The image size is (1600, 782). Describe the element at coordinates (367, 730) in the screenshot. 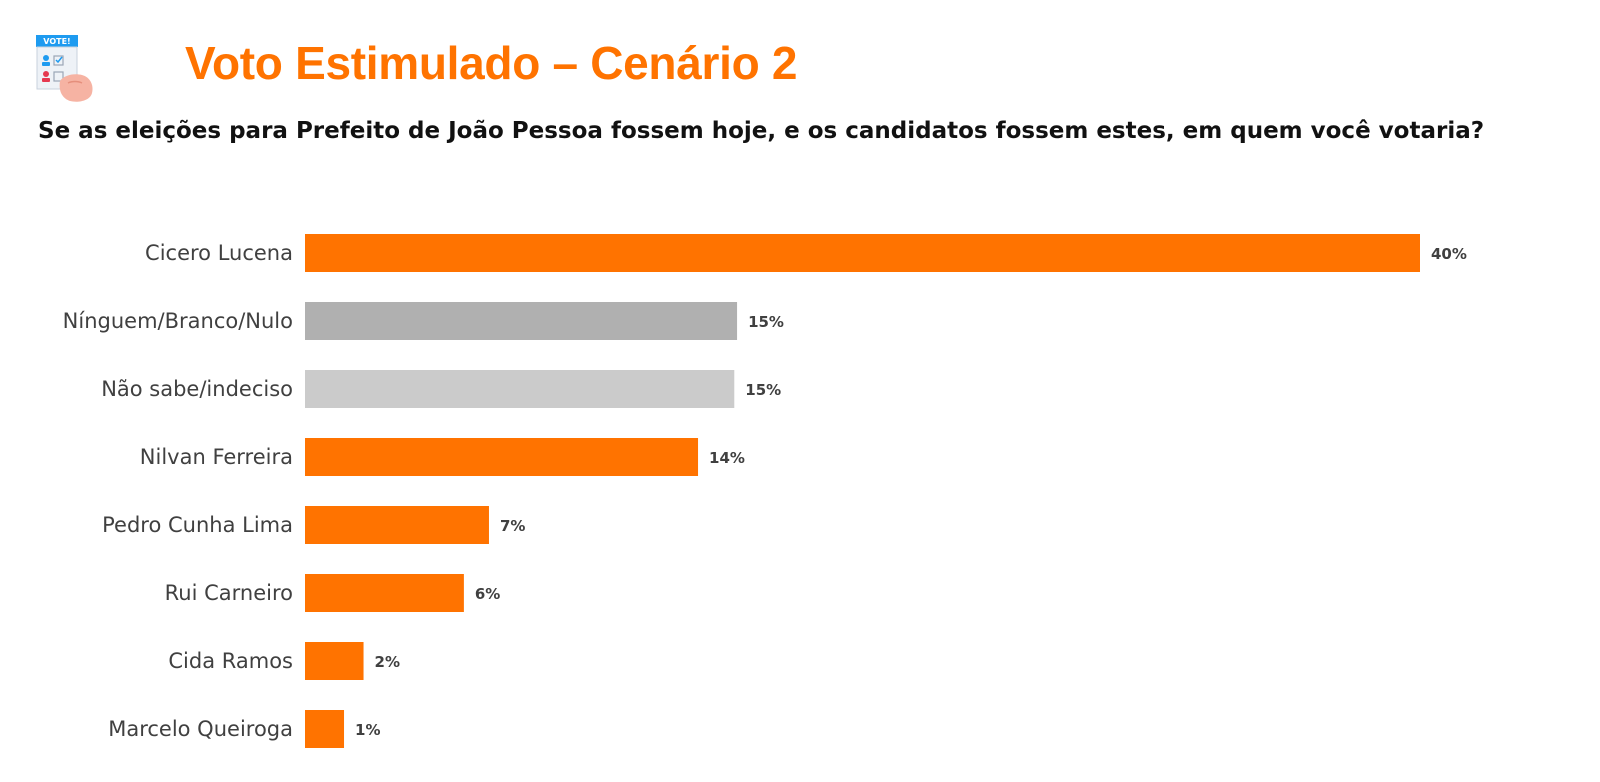

I see `value-label: 1%` at that location.